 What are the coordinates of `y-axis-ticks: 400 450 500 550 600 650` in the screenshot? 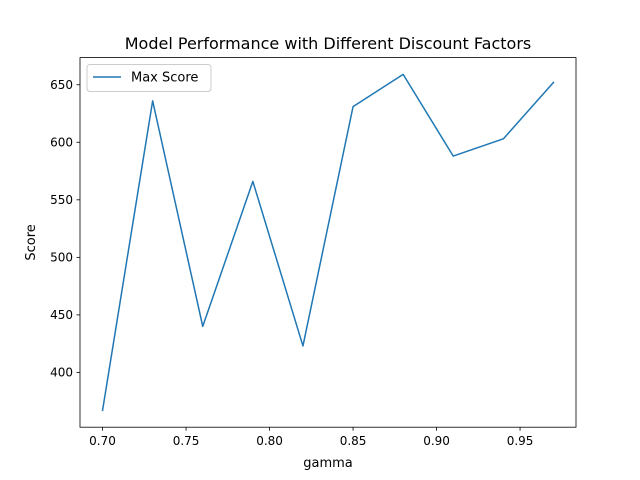 It's located at (65, 229).